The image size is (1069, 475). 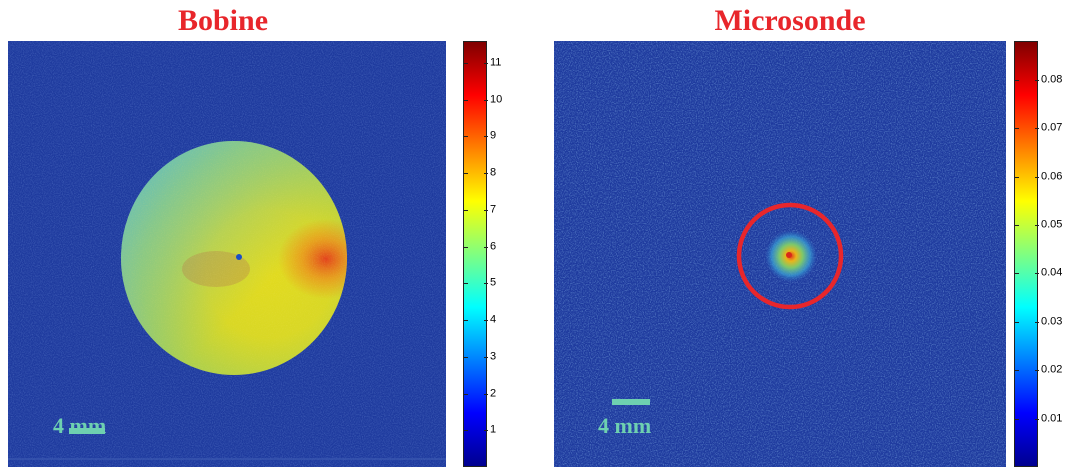 What do you see at coordinates (493, 135) in the screenshot?
I see `colorbar-tick-label: 9` at bounding box center [493, 135].